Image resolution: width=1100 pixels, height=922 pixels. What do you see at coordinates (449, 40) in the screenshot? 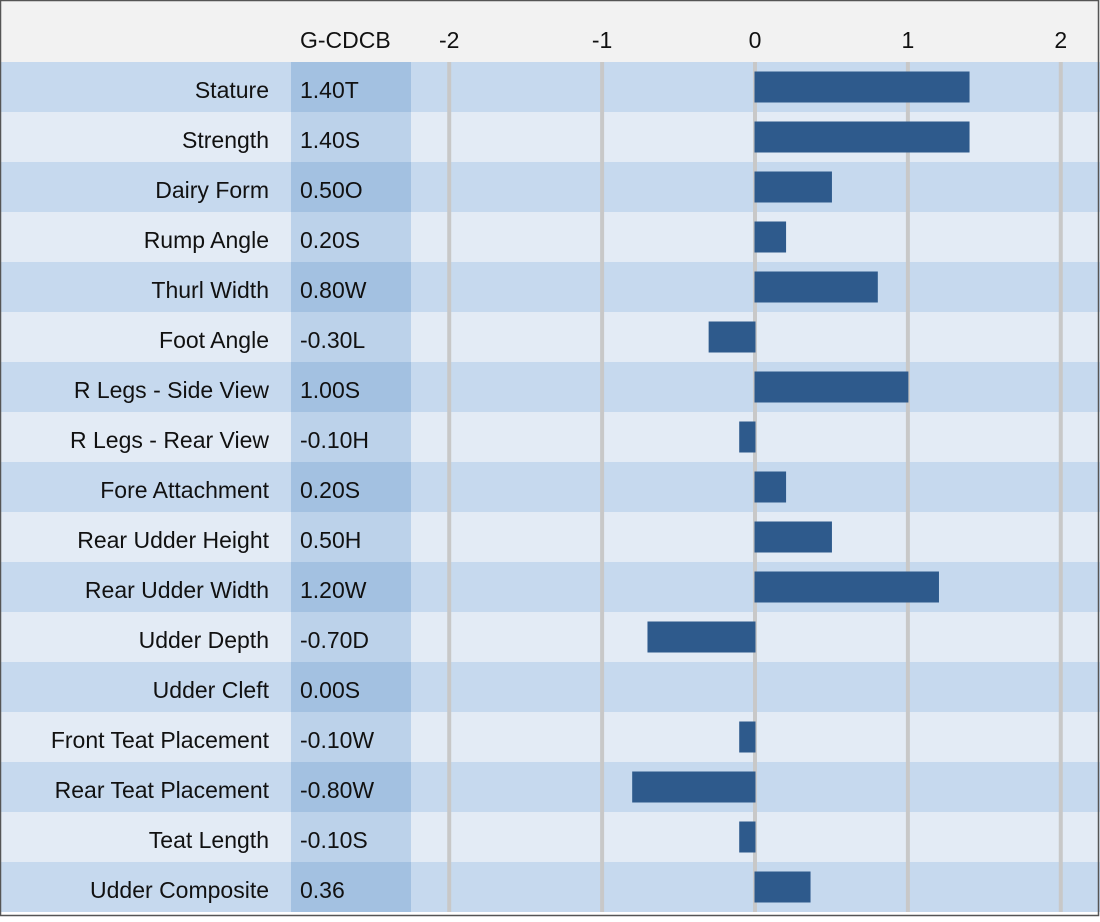
I see `x-tick-label: -2` at bounding box center [449, 40].